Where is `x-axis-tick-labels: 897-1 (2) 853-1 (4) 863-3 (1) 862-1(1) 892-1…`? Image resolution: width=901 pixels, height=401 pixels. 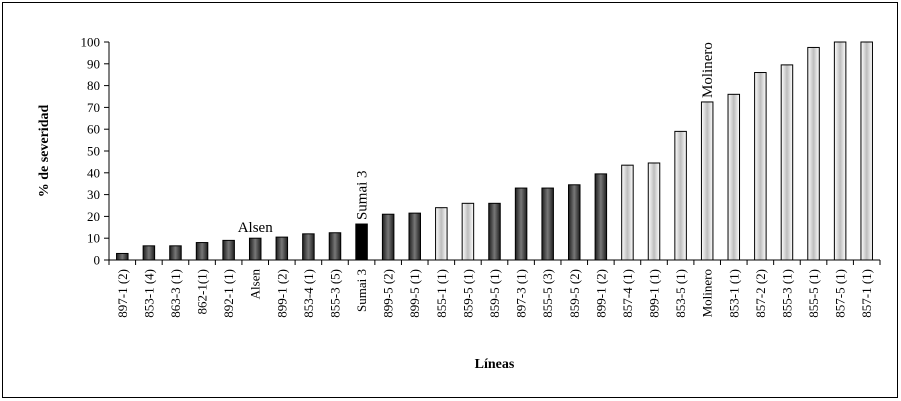 x-axis-tick-labels: 897-1 (2) 853-1 (4) 863-3 (1) 862-1(1) 892-1… is located at coordinates (494, 289).